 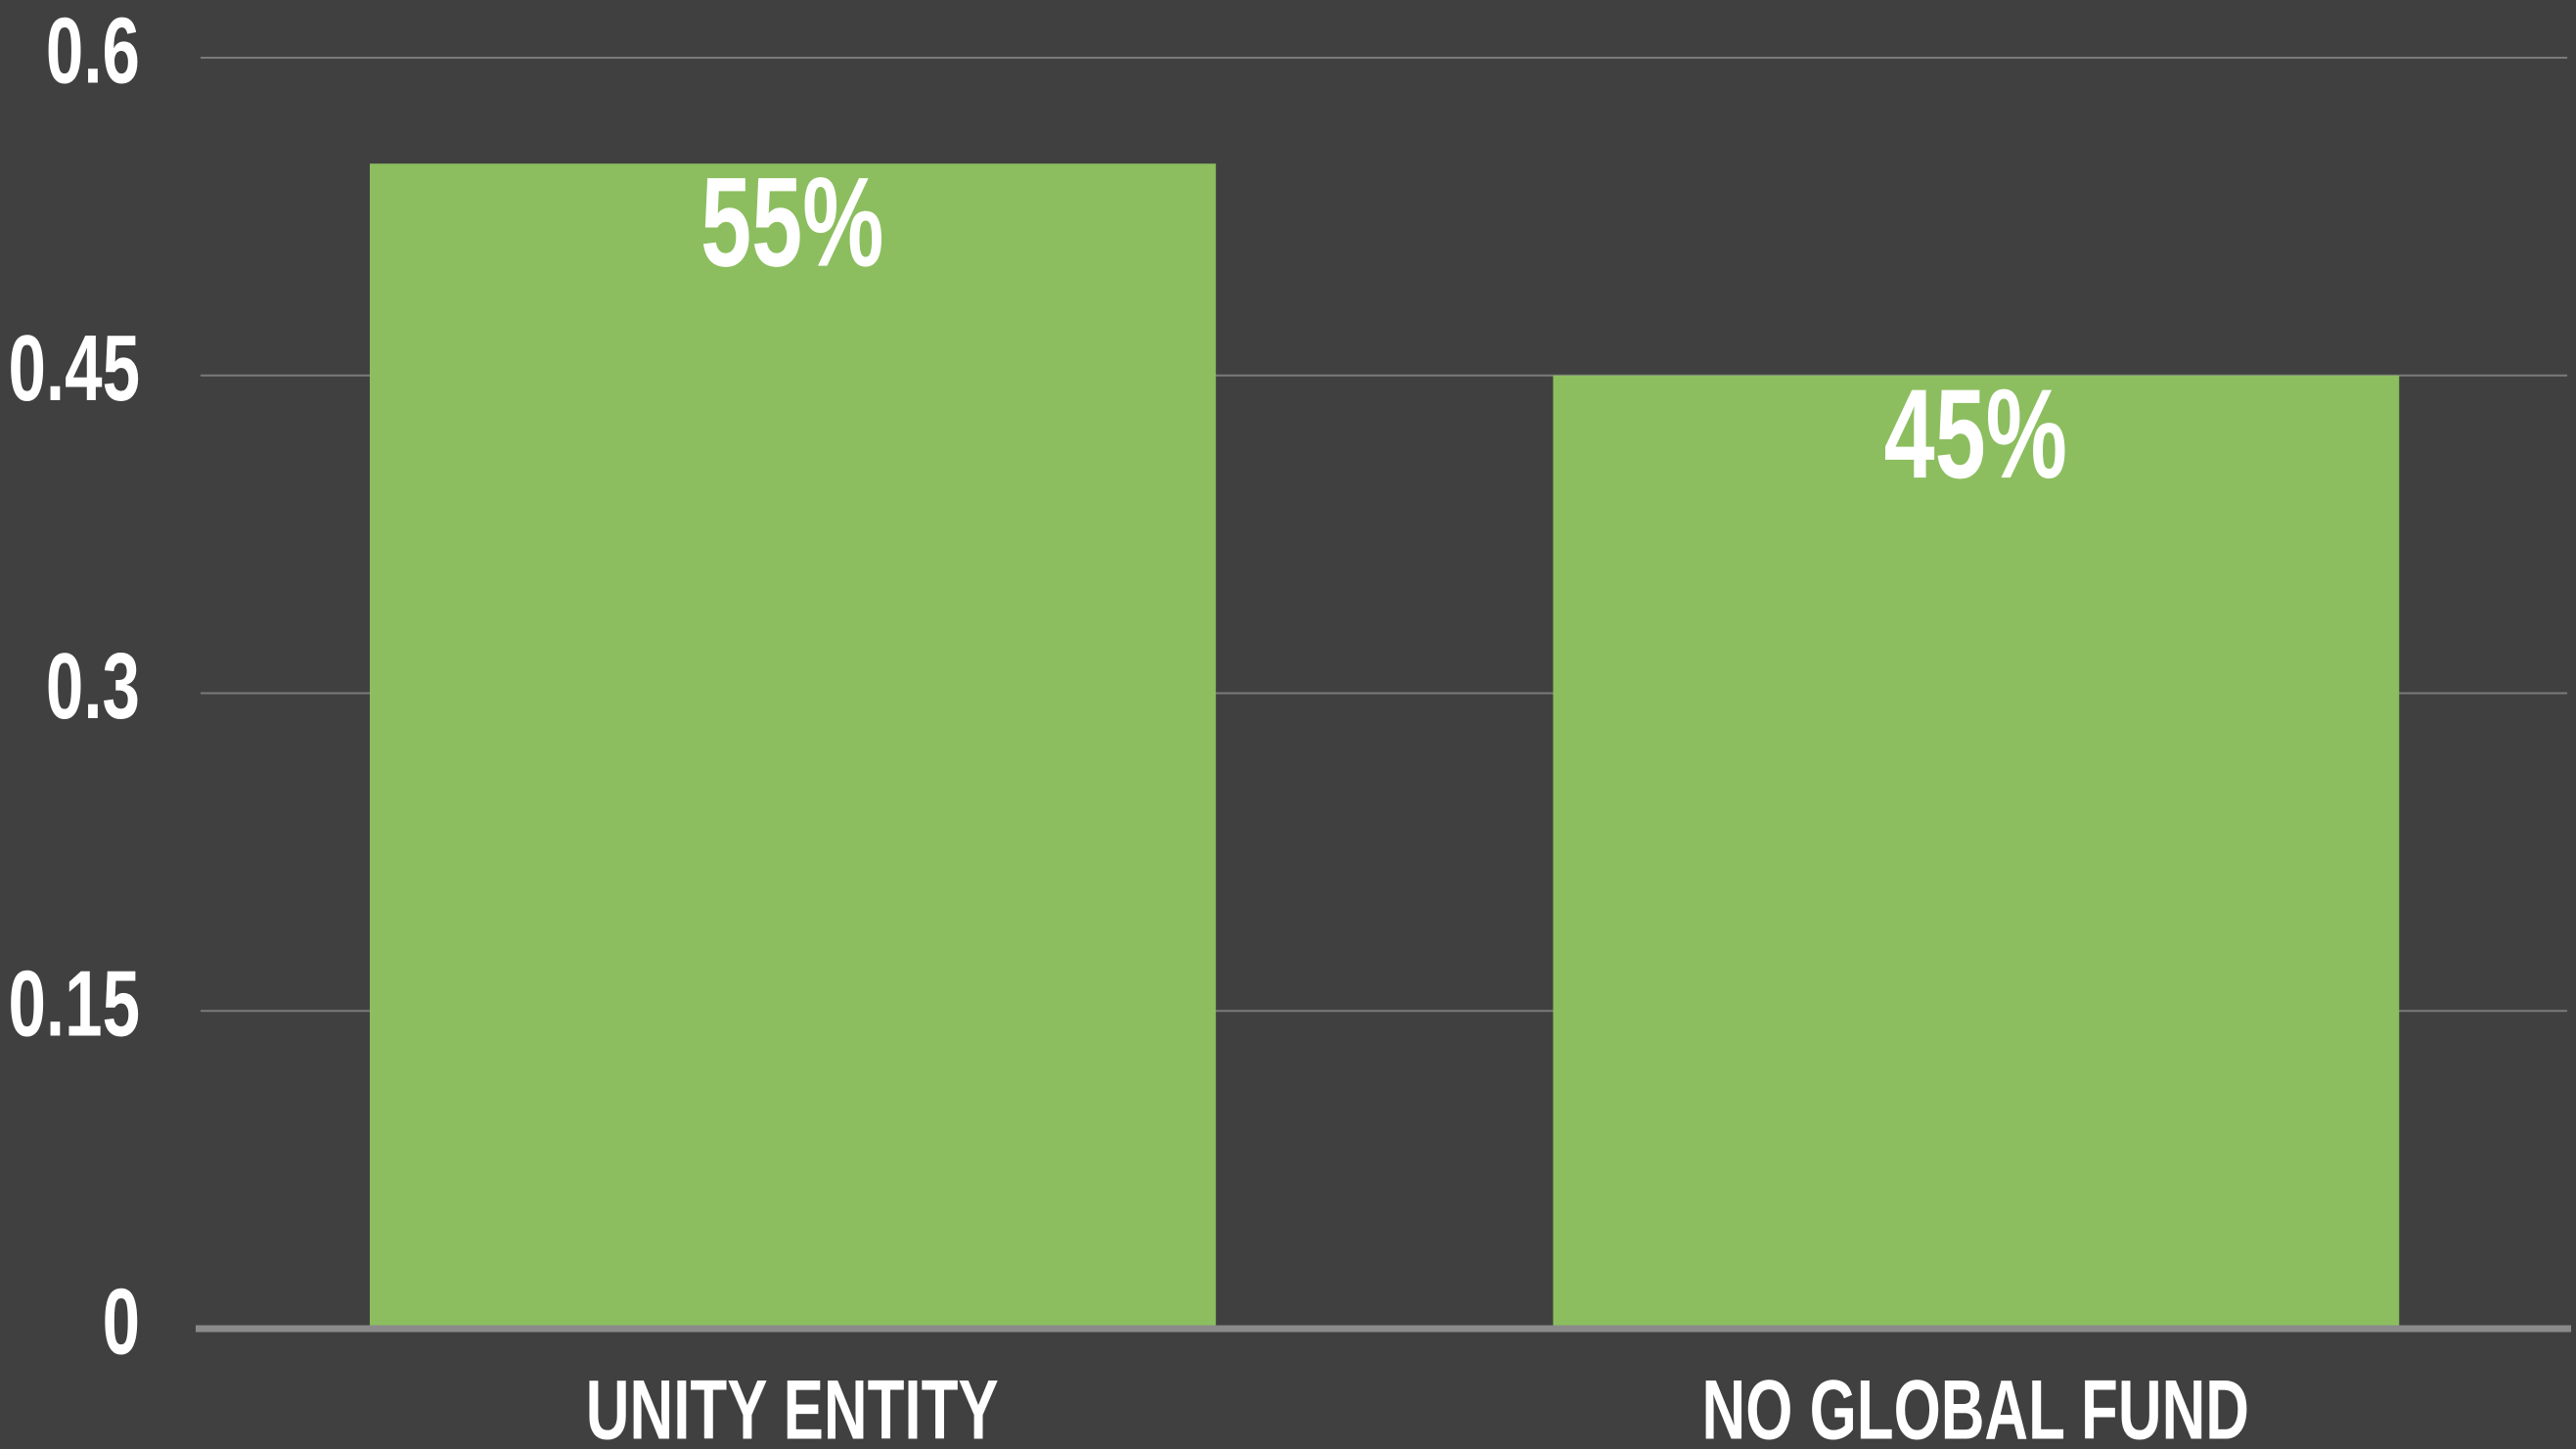 What do you see at coordinates (93, 686) in the screenshot?
I see `y-tick-label: 0.3` at bounding box center [93, 686].